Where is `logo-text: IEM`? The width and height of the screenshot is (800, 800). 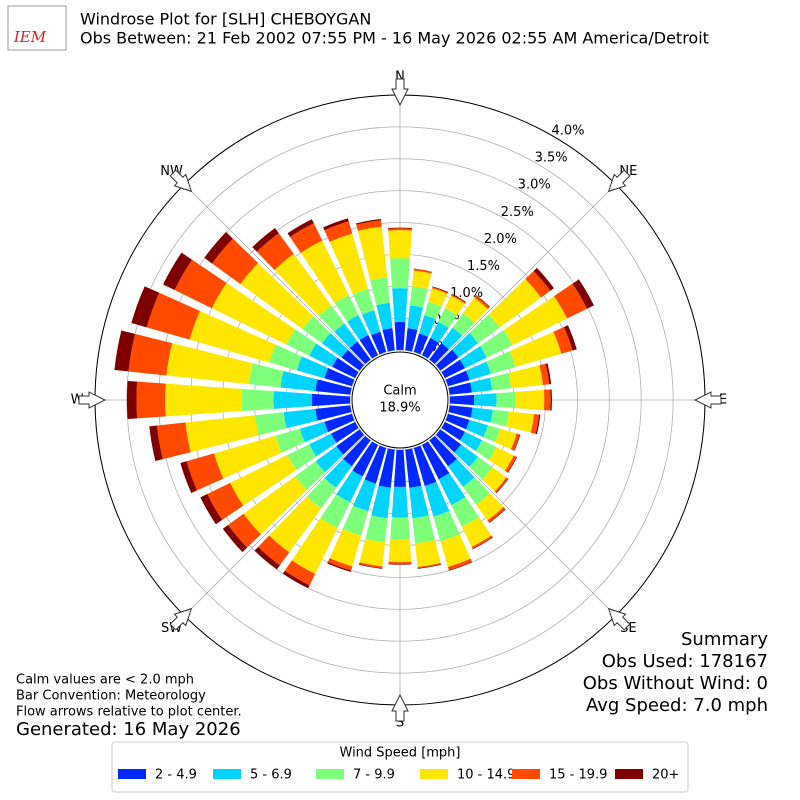 logo-text: IEM is located at coordinates (30, 37).